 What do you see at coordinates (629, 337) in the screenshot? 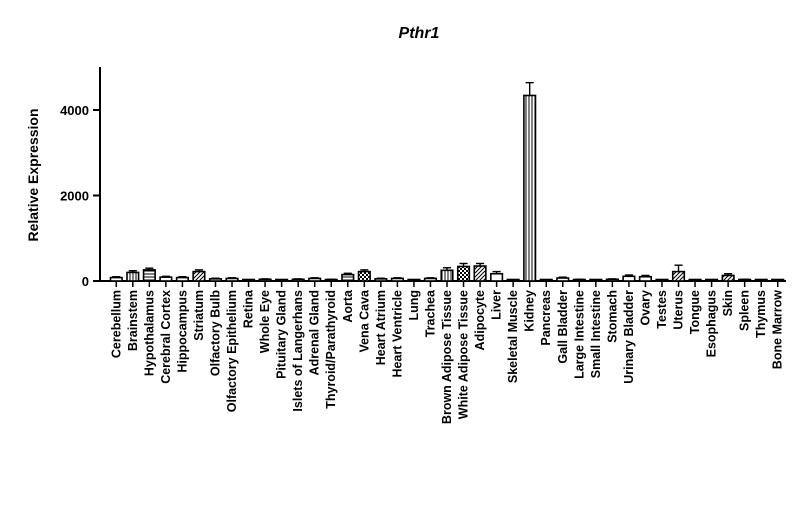
I see `x-tick-label: Urinary Bladder` at bounding box center [629, 337].